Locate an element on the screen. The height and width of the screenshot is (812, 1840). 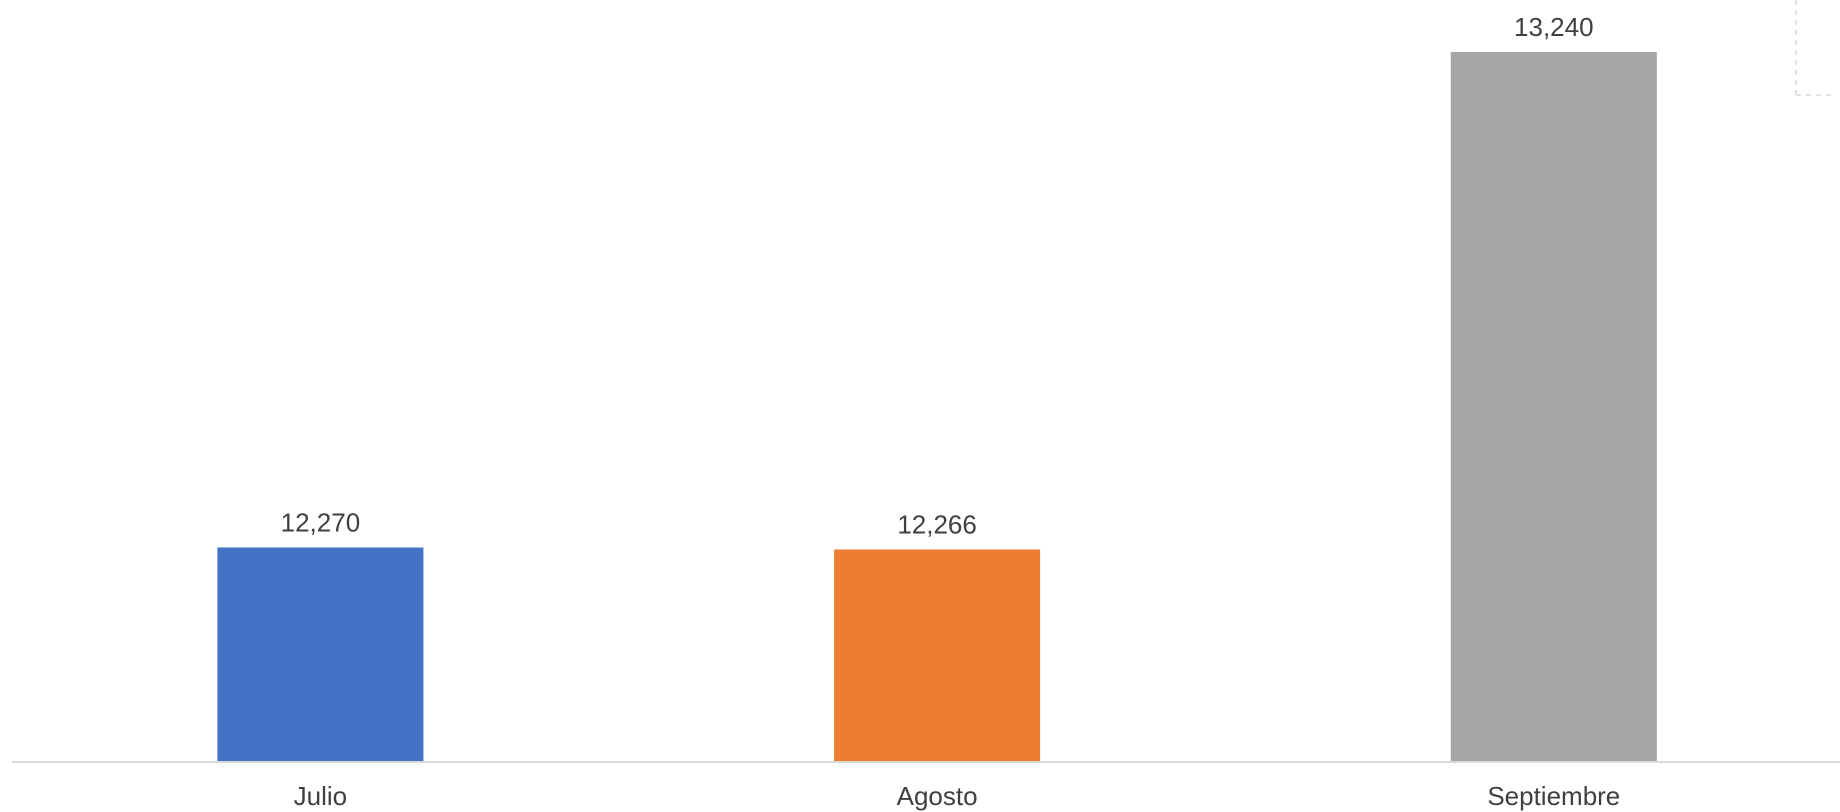
data-label-agosto: 12,266 is located at coordinates (937, 525).